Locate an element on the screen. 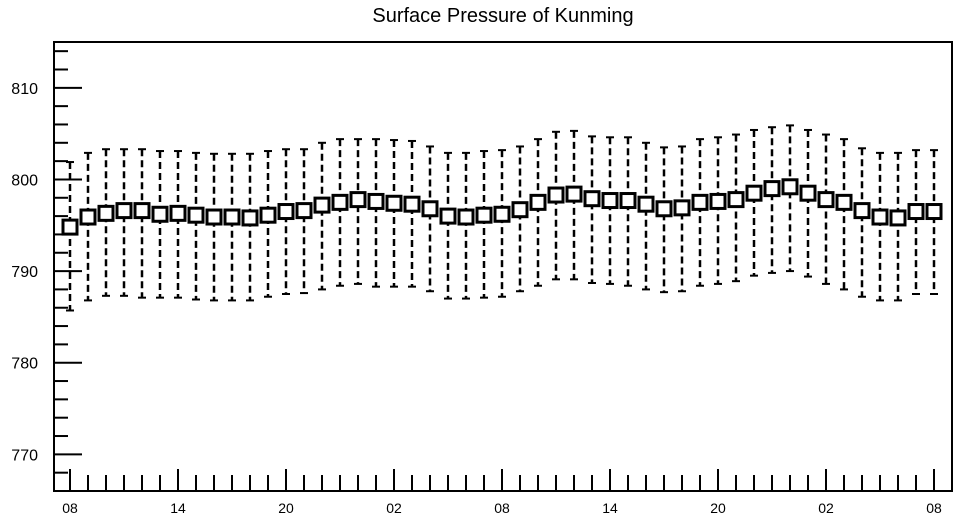 This screenshot has width=958, height=520. y-tick-label: 780 is located at coordinates (24, 364).